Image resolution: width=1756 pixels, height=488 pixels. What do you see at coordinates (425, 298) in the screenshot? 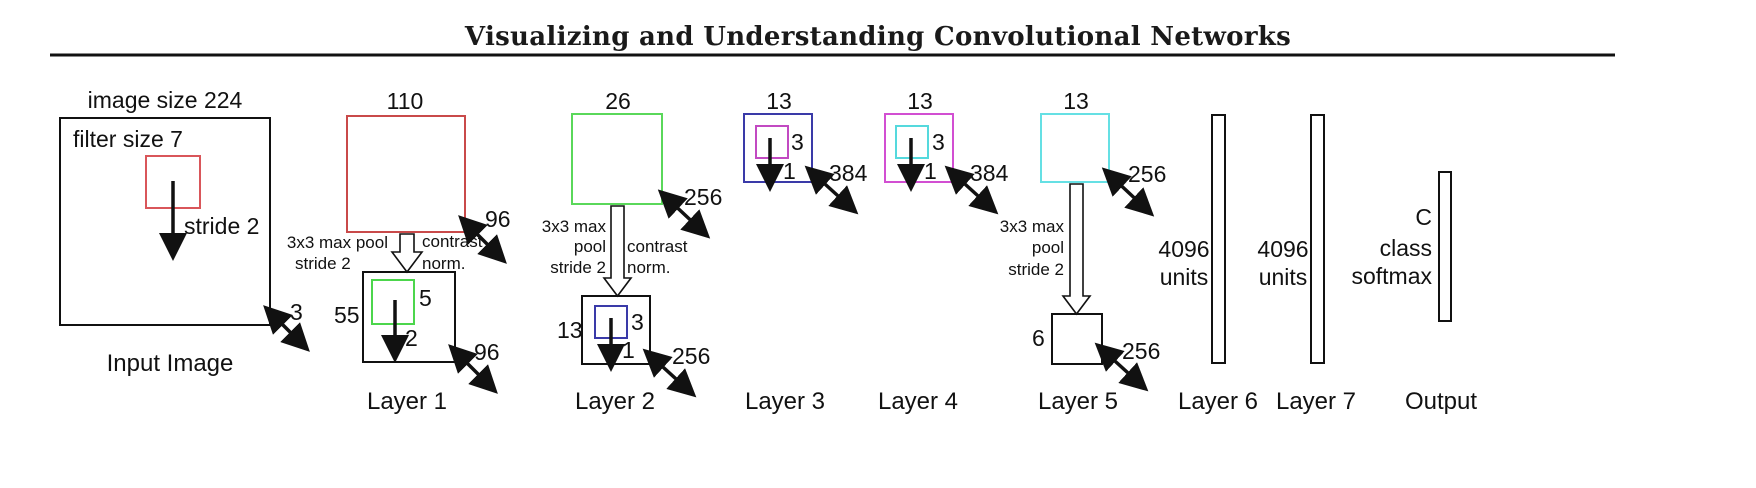
I see `layer1-filter-size-label: 5` at bounding box center [425, 298].